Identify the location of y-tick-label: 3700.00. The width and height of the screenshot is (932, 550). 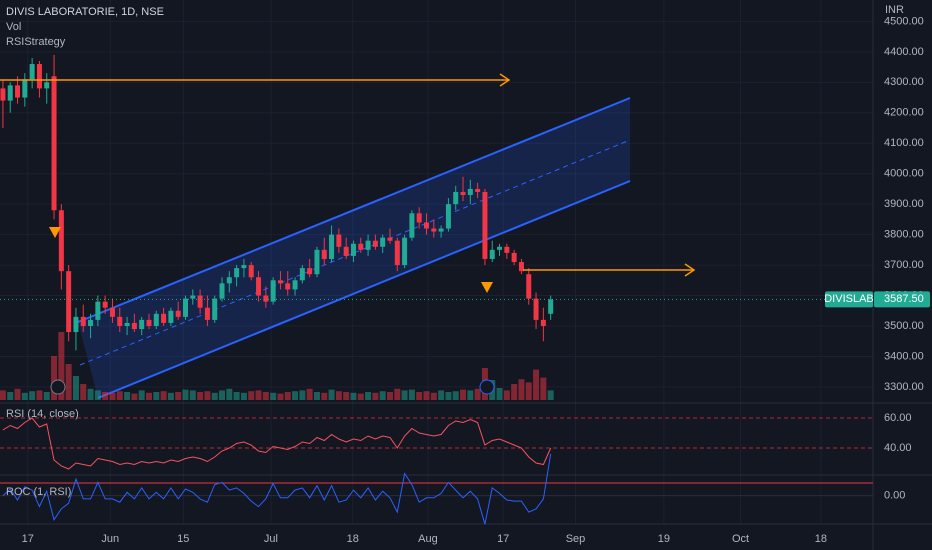
(904, 265).